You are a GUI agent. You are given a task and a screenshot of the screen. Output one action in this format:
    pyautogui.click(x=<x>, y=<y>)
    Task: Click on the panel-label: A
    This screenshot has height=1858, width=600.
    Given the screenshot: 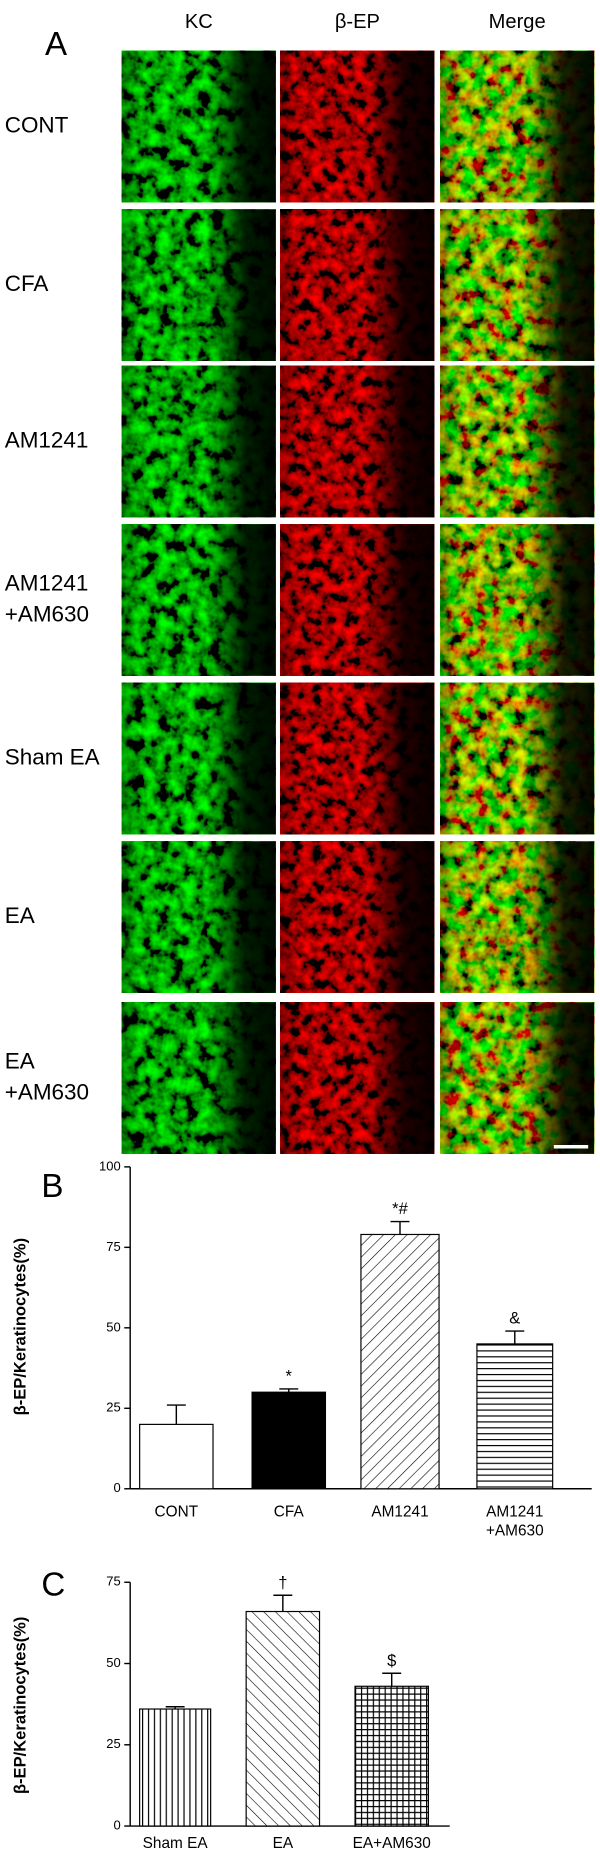 What is the action you would take?
    pyautogui.click(x=56, y=44)
    